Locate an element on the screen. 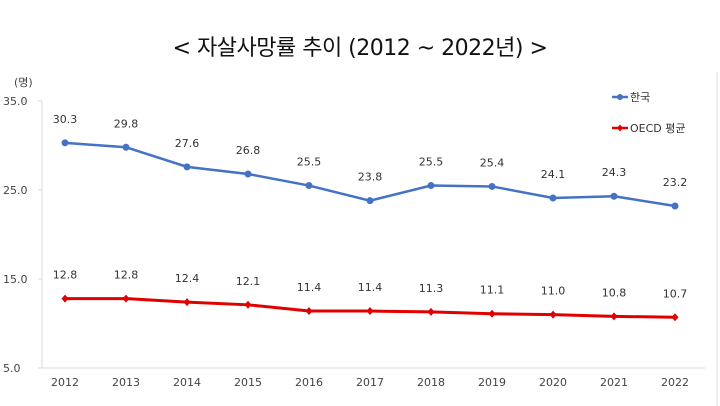  data-label: 23.8 is located at coordinates (370, 177).